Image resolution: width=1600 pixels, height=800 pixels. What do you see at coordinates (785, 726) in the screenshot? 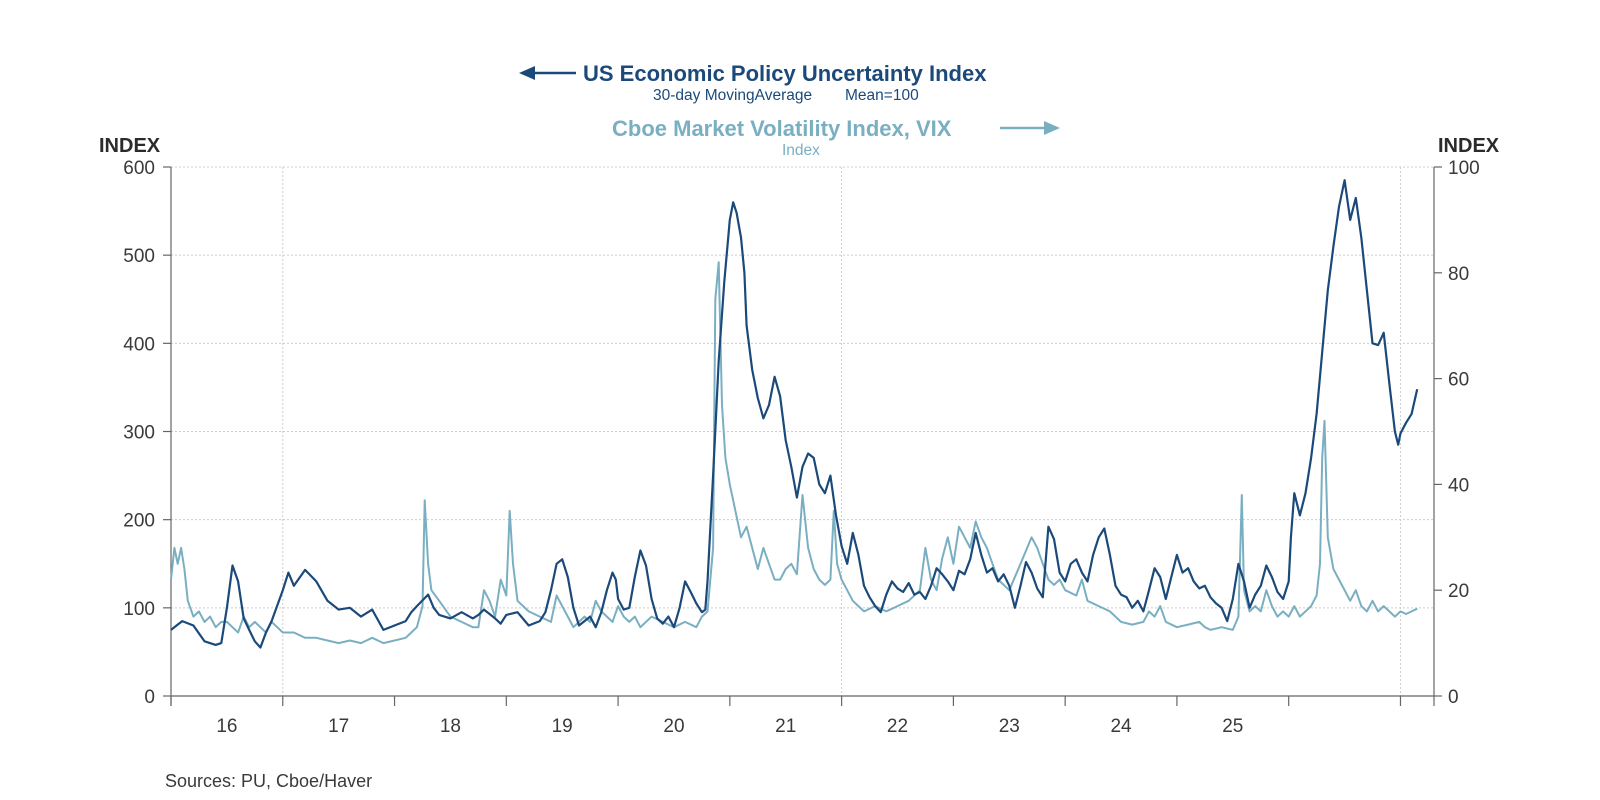
I see `x-tick-label: 21` at bounding box center [785, 726].